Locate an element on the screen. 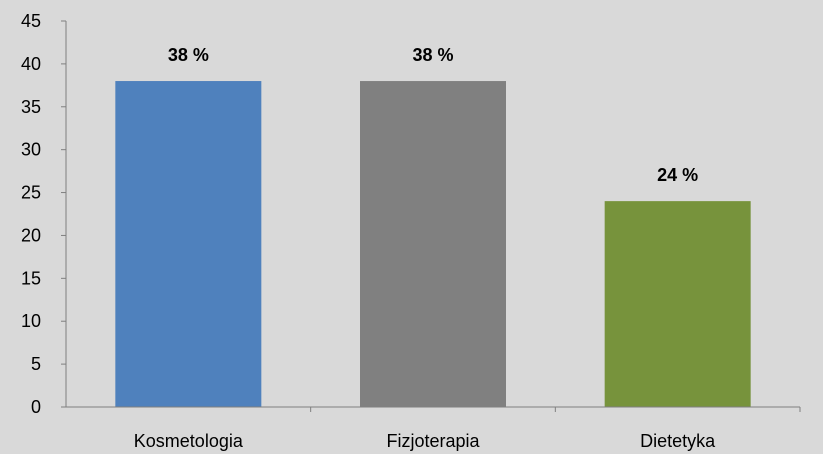 Image resolution: width=823 pixels, height=454 pixels. y-tick-label: 10 is located at coordinates (31, 321).